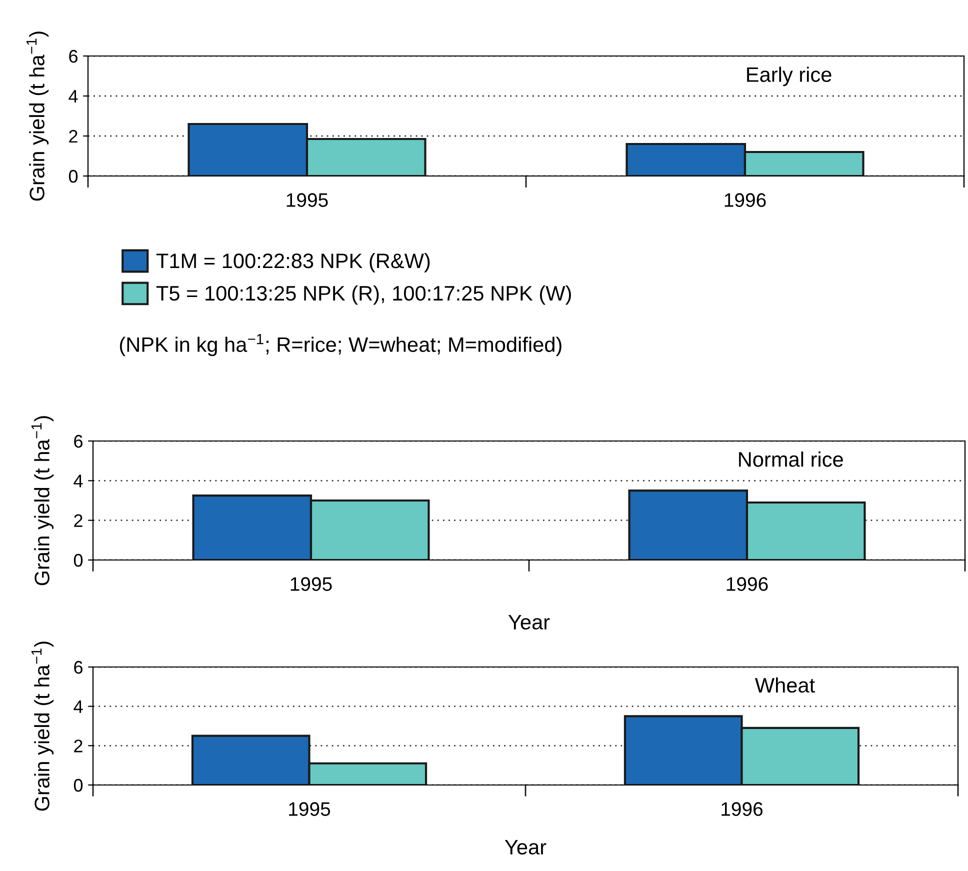 The width and height of the screenshot is (968, 871). Describe the element at coordinates (789, 76) in the screenshot. I see `annotation: Early rice` at that location.